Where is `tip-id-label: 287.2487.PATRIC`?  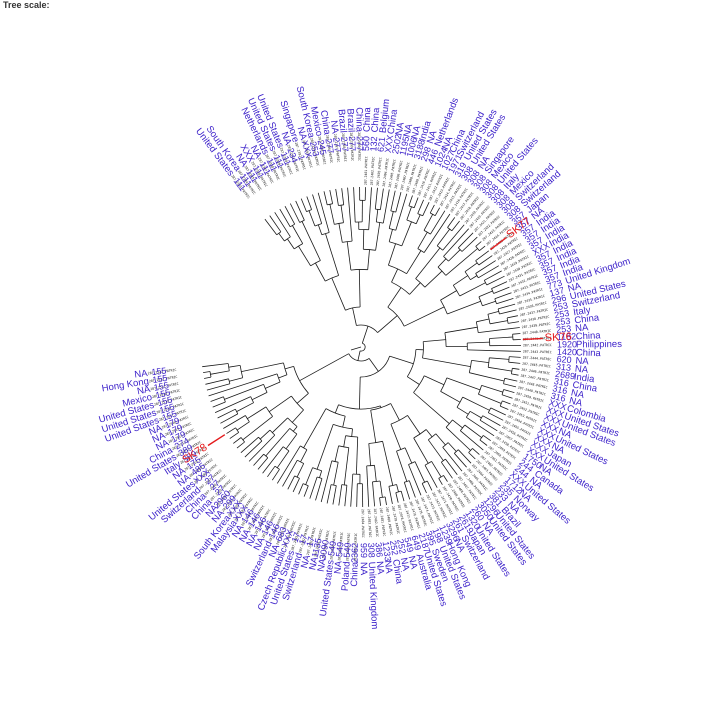 tip-id-label: 287.2487.PATRIC is located at coordinates (340, 546).